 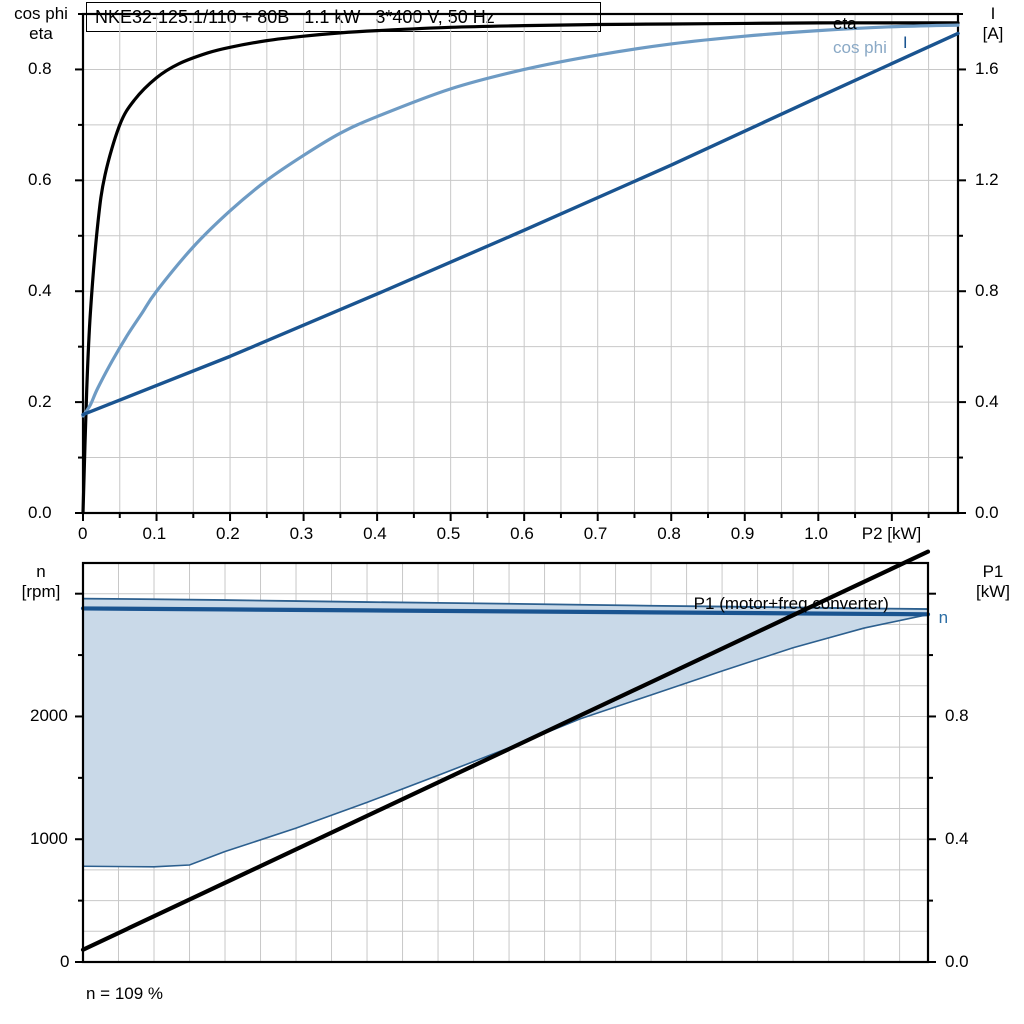 What do you see at coordinates (943, 618) in the screenshot?
I see `curve-label-n: n` at bounding box center [943, 618].